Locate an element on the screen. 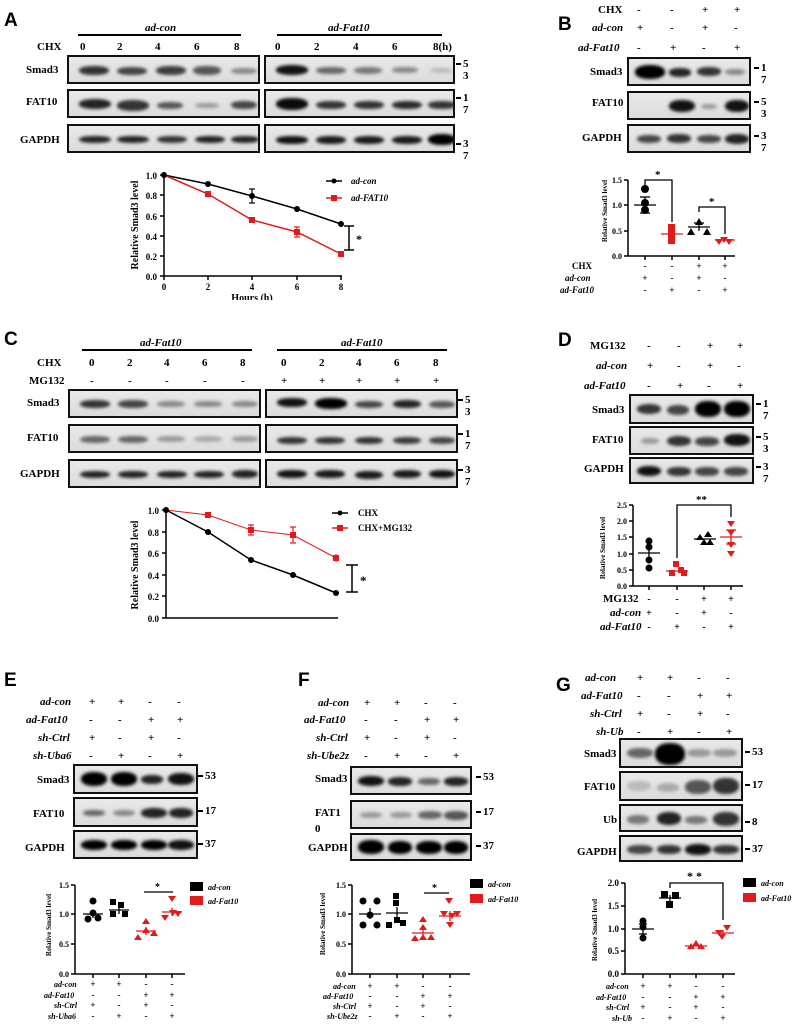 This screenshot has height=1026, width=799. panel-label-g: G is located at coordinates (563, 685).